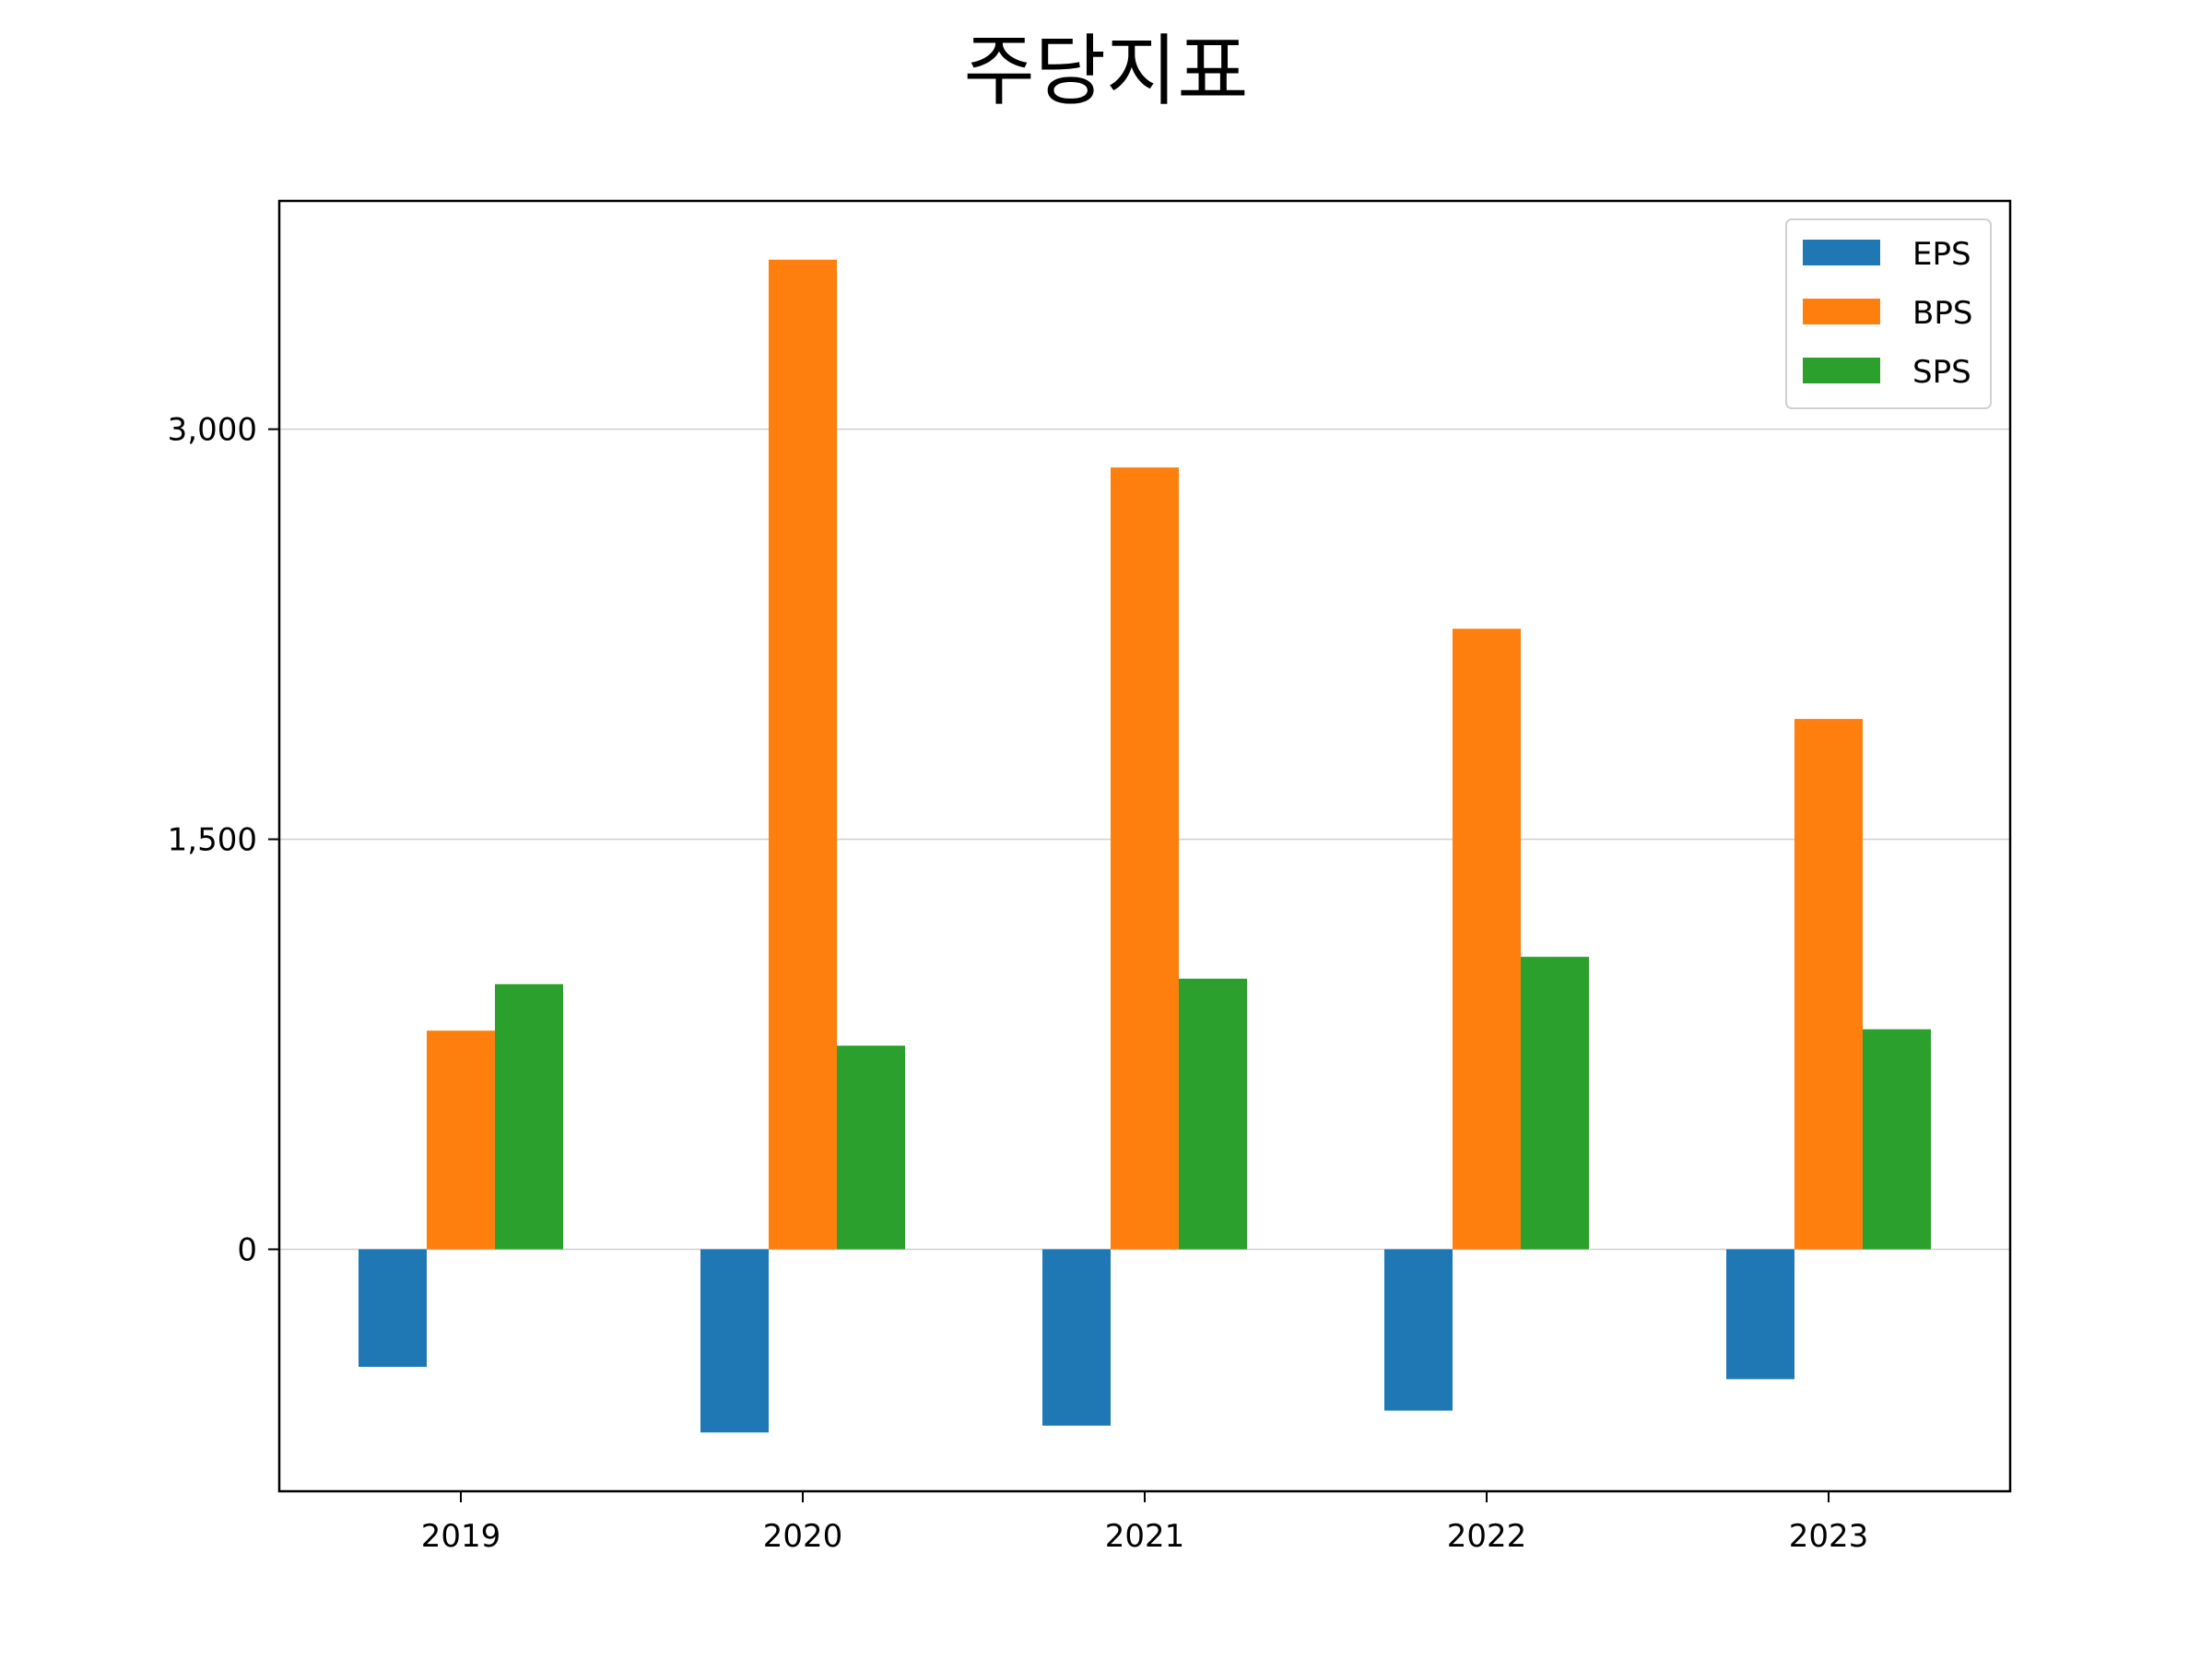  What do you see at coordinates (1106, 71) in the screenshot?
I see `chart-title: 주당지표` at bounding box center [1106, 71].